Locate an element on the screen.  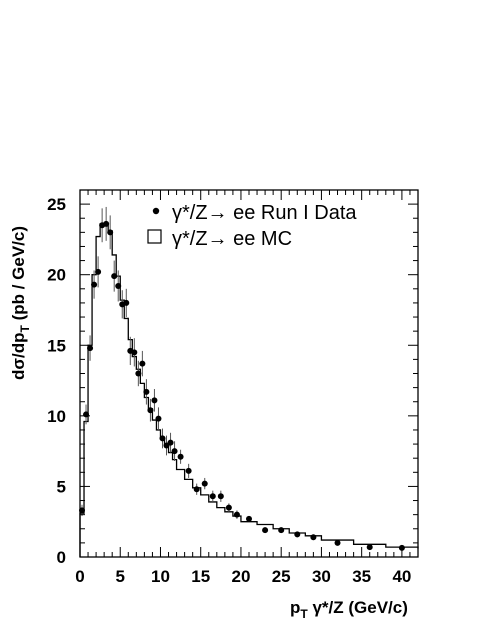
legend-data-label: γ*/Z→ ee Run I Data is located at coordinates (264, 213).